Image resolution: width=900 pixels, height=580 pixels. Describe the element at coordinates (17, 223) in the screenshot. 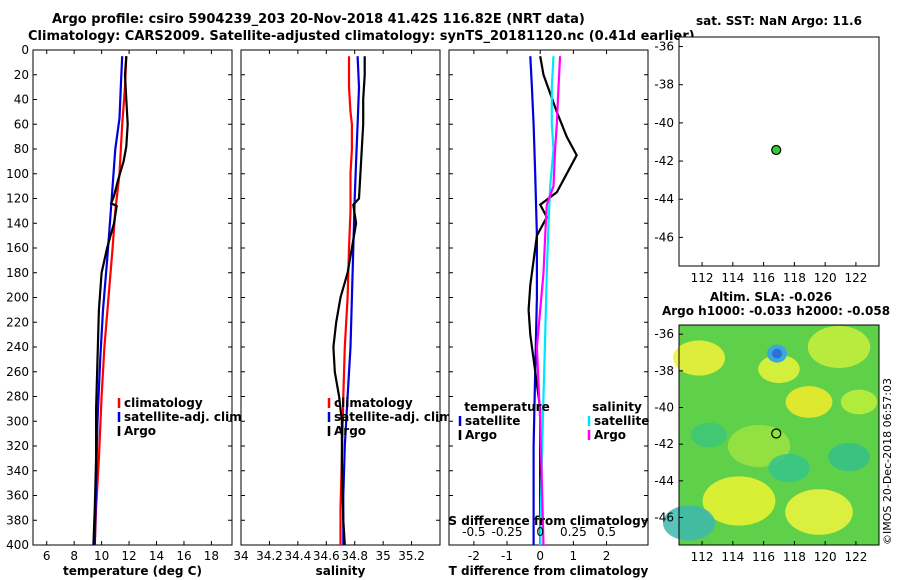

I see `y-tick-label: 140` at that location.